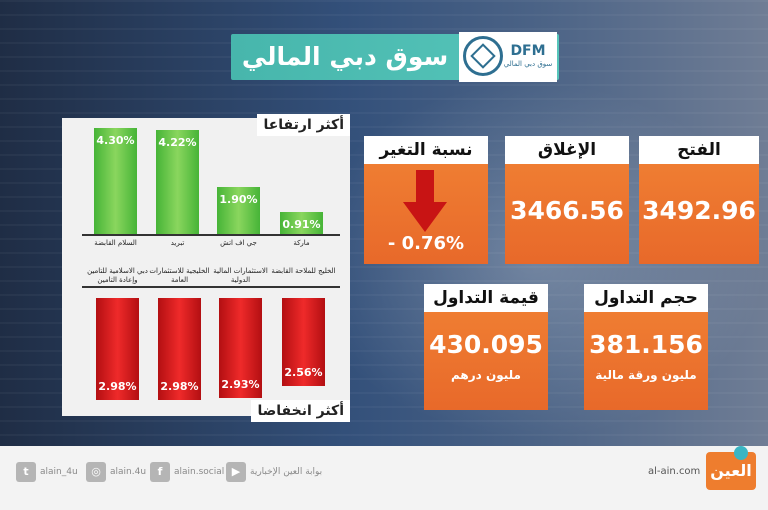 The height and width of the screenshot is (510, 768). What do you see at coordinates (177, 142) in the screenshot?
I see `gainer-value-label: 4.22%` at bounding box center [177, 142].